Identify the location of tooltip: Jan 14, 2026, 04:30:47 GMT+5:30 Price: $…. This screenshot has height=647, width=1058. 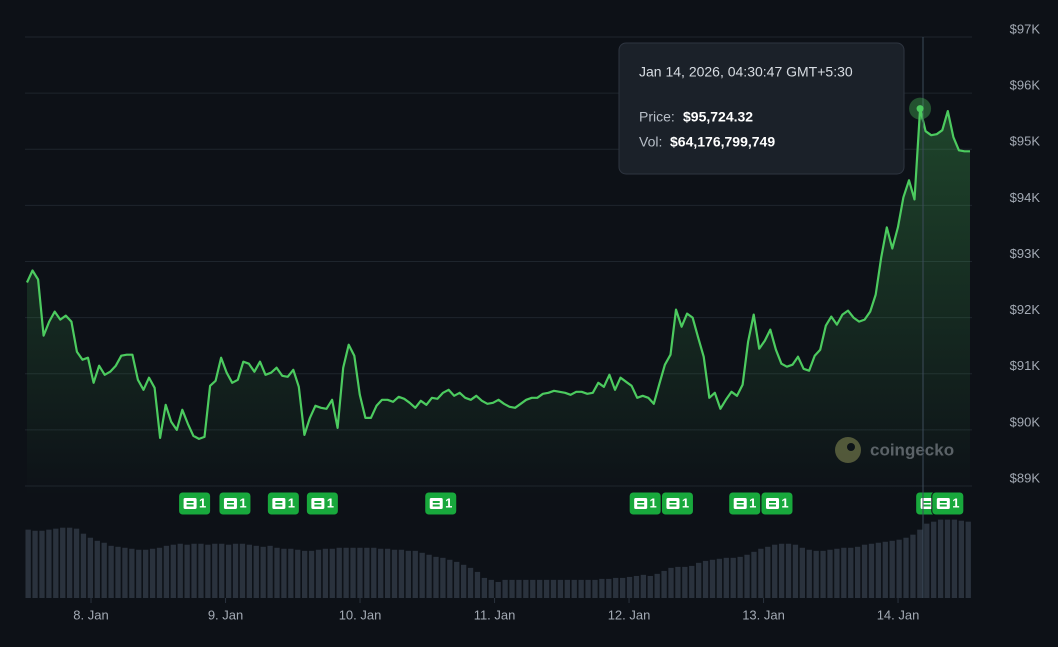
(761, 108).